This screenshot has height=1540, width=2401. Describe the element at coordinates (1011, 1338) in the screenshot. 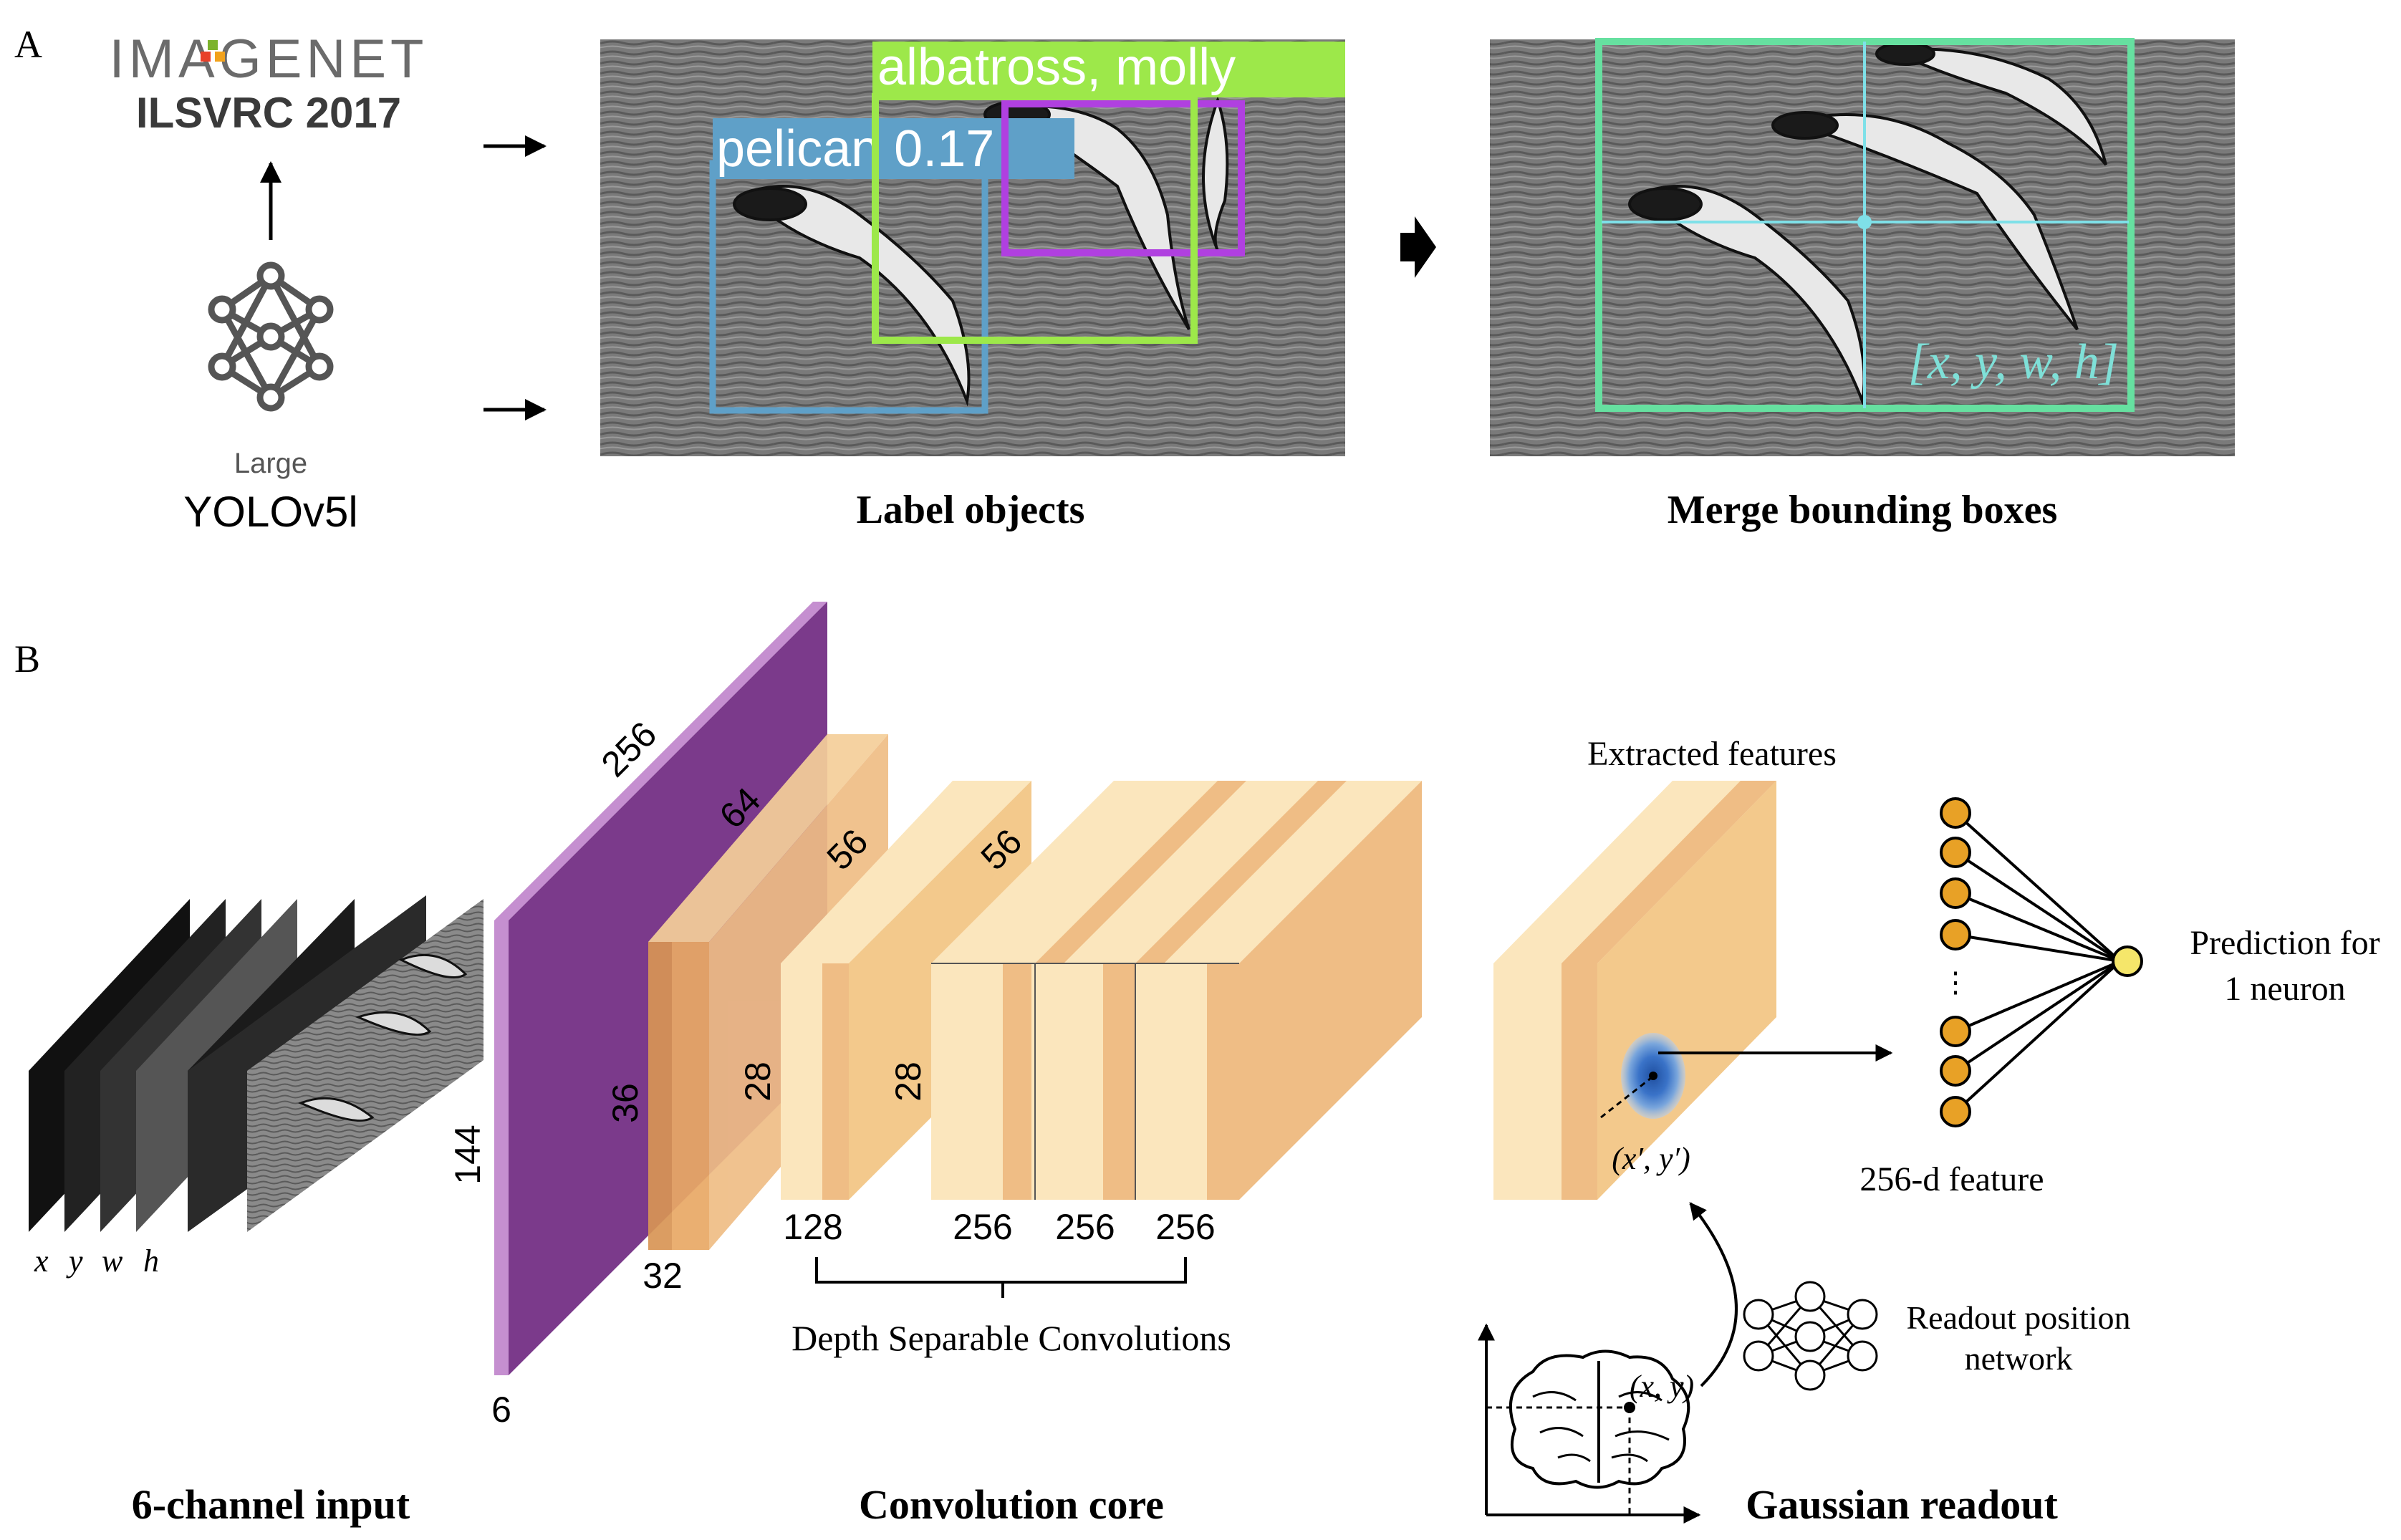

I see `dsc-label: Depth Separable Convolutions` at that location.